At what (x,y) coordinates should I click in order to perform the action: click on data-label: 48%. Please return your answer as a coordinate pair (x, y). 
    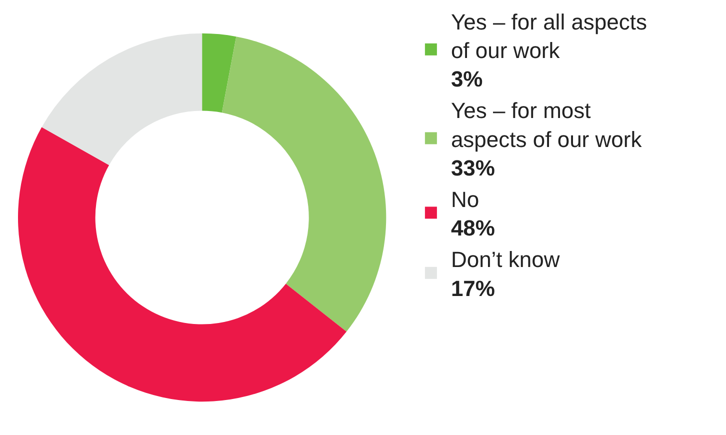
    Looking at the image, I should click on (472, 228).